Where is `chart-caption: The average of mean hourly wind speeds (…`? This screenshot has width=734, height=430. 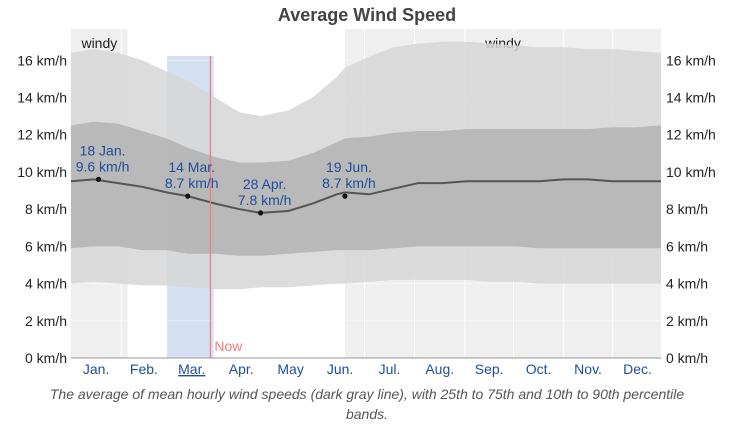 chart-caption: The average of mean hourly wind speeds (… is located at coordinates (367, 404).